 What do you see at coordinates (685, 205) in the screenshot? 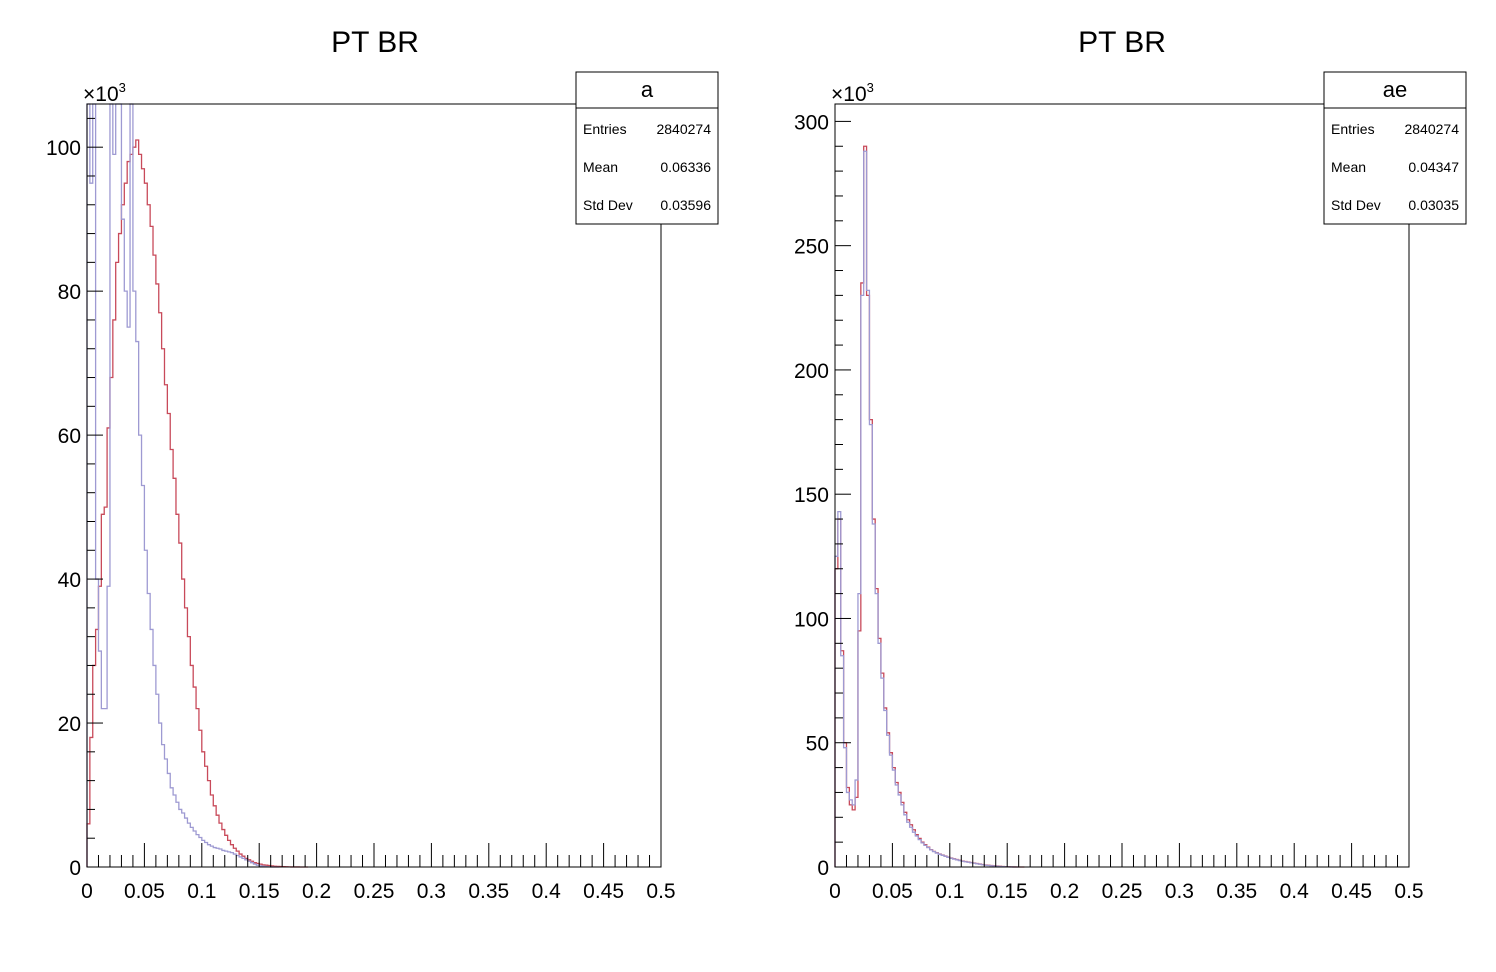
I see `stats-value: 0.03596` at bounding box center [685, 205].